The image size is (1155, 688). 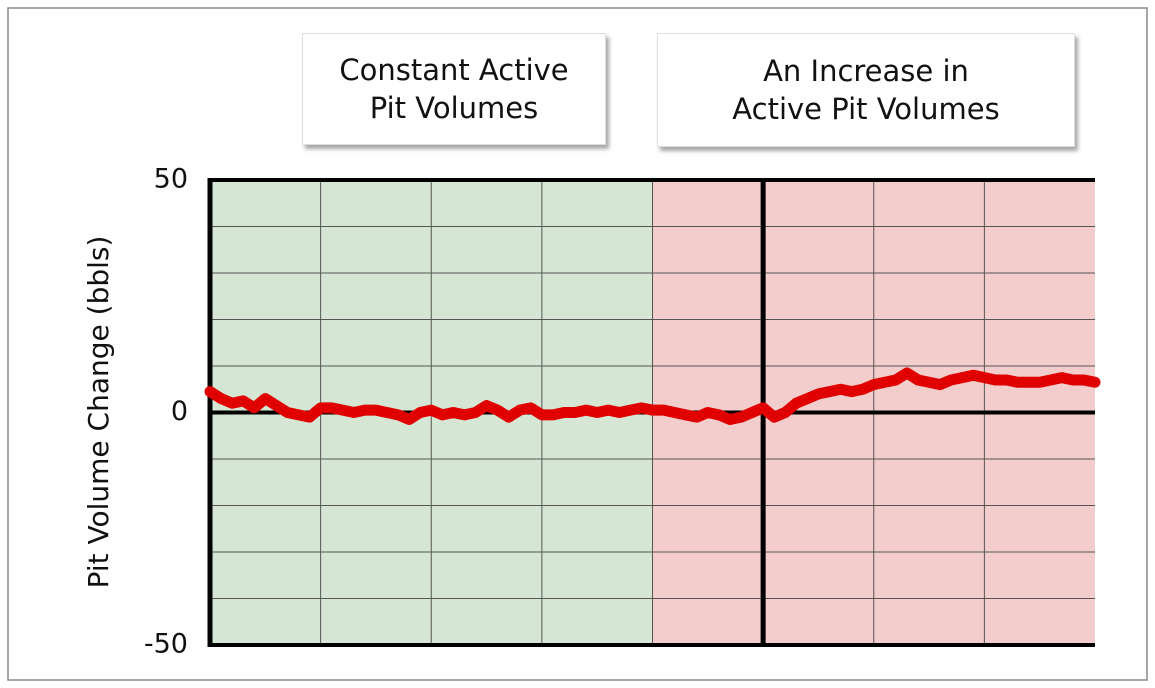 I want to click on y-tick-label: 0, so click(x=179, y=411).